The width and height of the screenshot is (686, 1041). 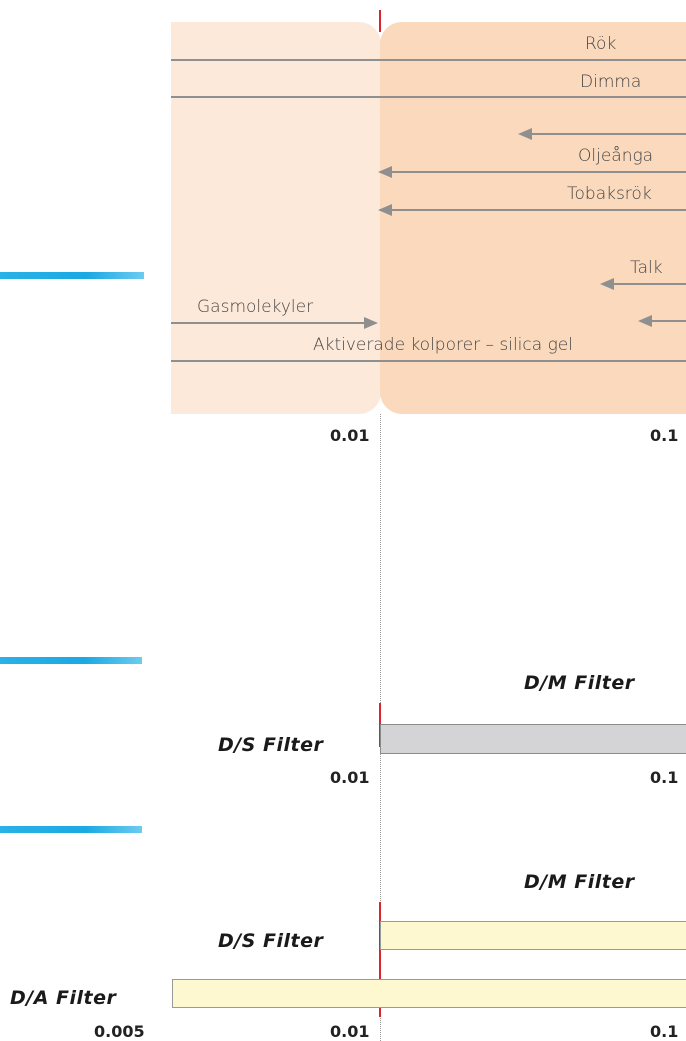 What do you see at coordinates (271, 941) in the screenshot?
I see `ds-filter-label-s3: D/S Filter` at bounding box center [271, 941].